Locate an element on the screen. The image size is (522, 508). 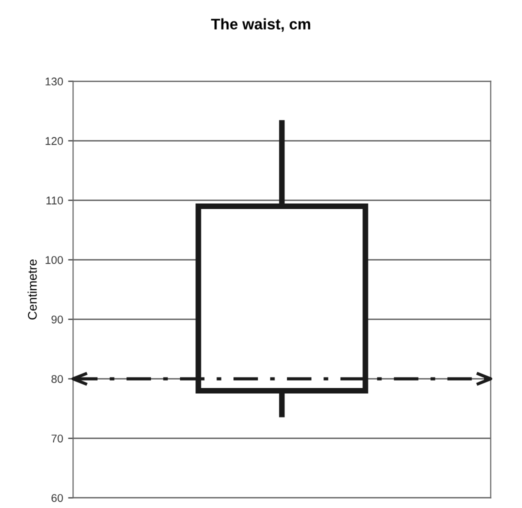
y-tick-label: 120 is located at coordinates (54, 141).